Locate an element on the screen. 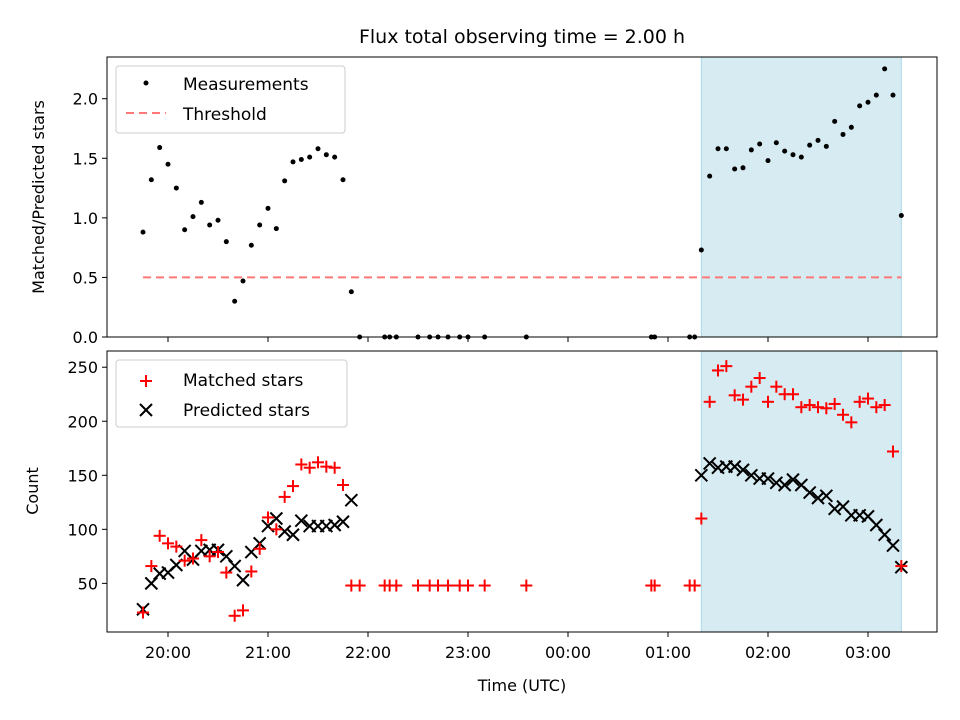 The height and width of the screenshot is (720, 960). legend-matched-label: Matched stars is located at coordinates (243, 381).